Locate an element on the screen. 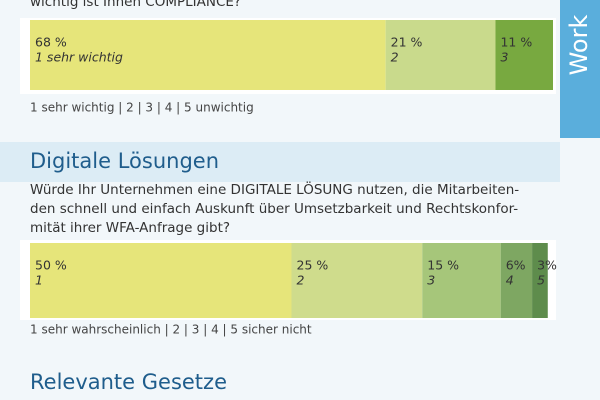 This screenshot has height=400, width=600. value-label: 15 % is located at coordinates (443, 265).